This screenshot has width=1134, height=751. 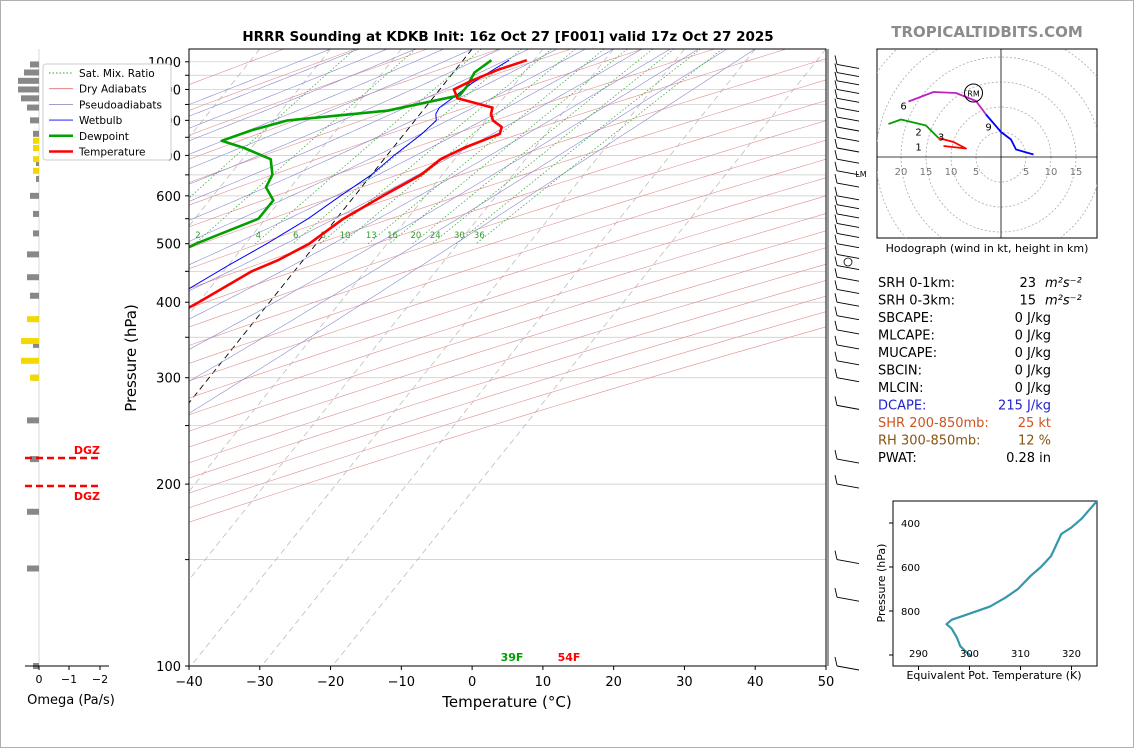 I want to click on dgz-bottom-label: DGZ, so click(x=87, y=496).